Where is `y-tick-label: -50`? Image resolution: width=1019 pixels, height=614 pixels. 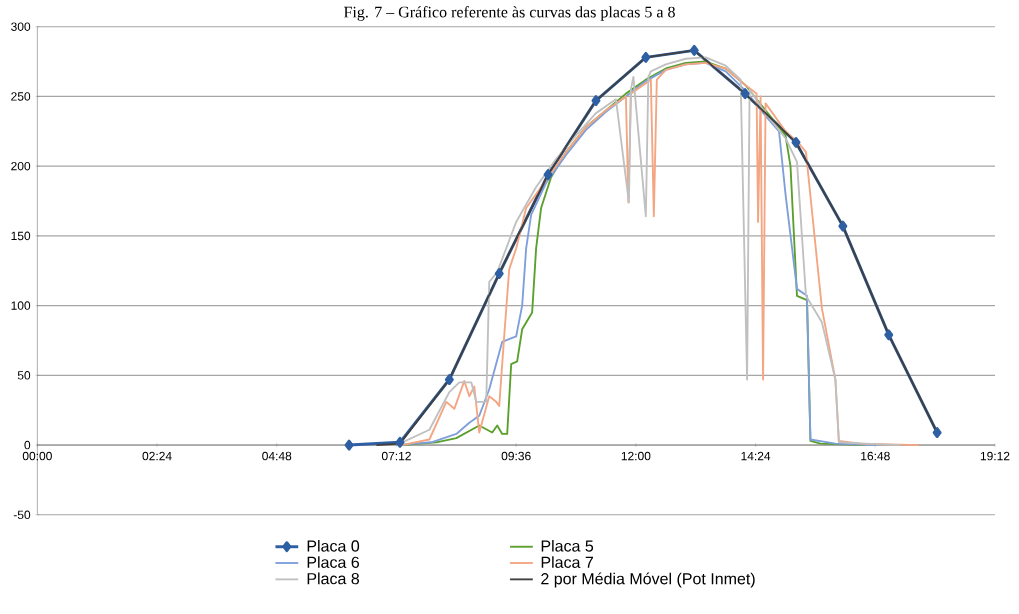 y-tick-label: -50 is located at coordinates (22, 515).